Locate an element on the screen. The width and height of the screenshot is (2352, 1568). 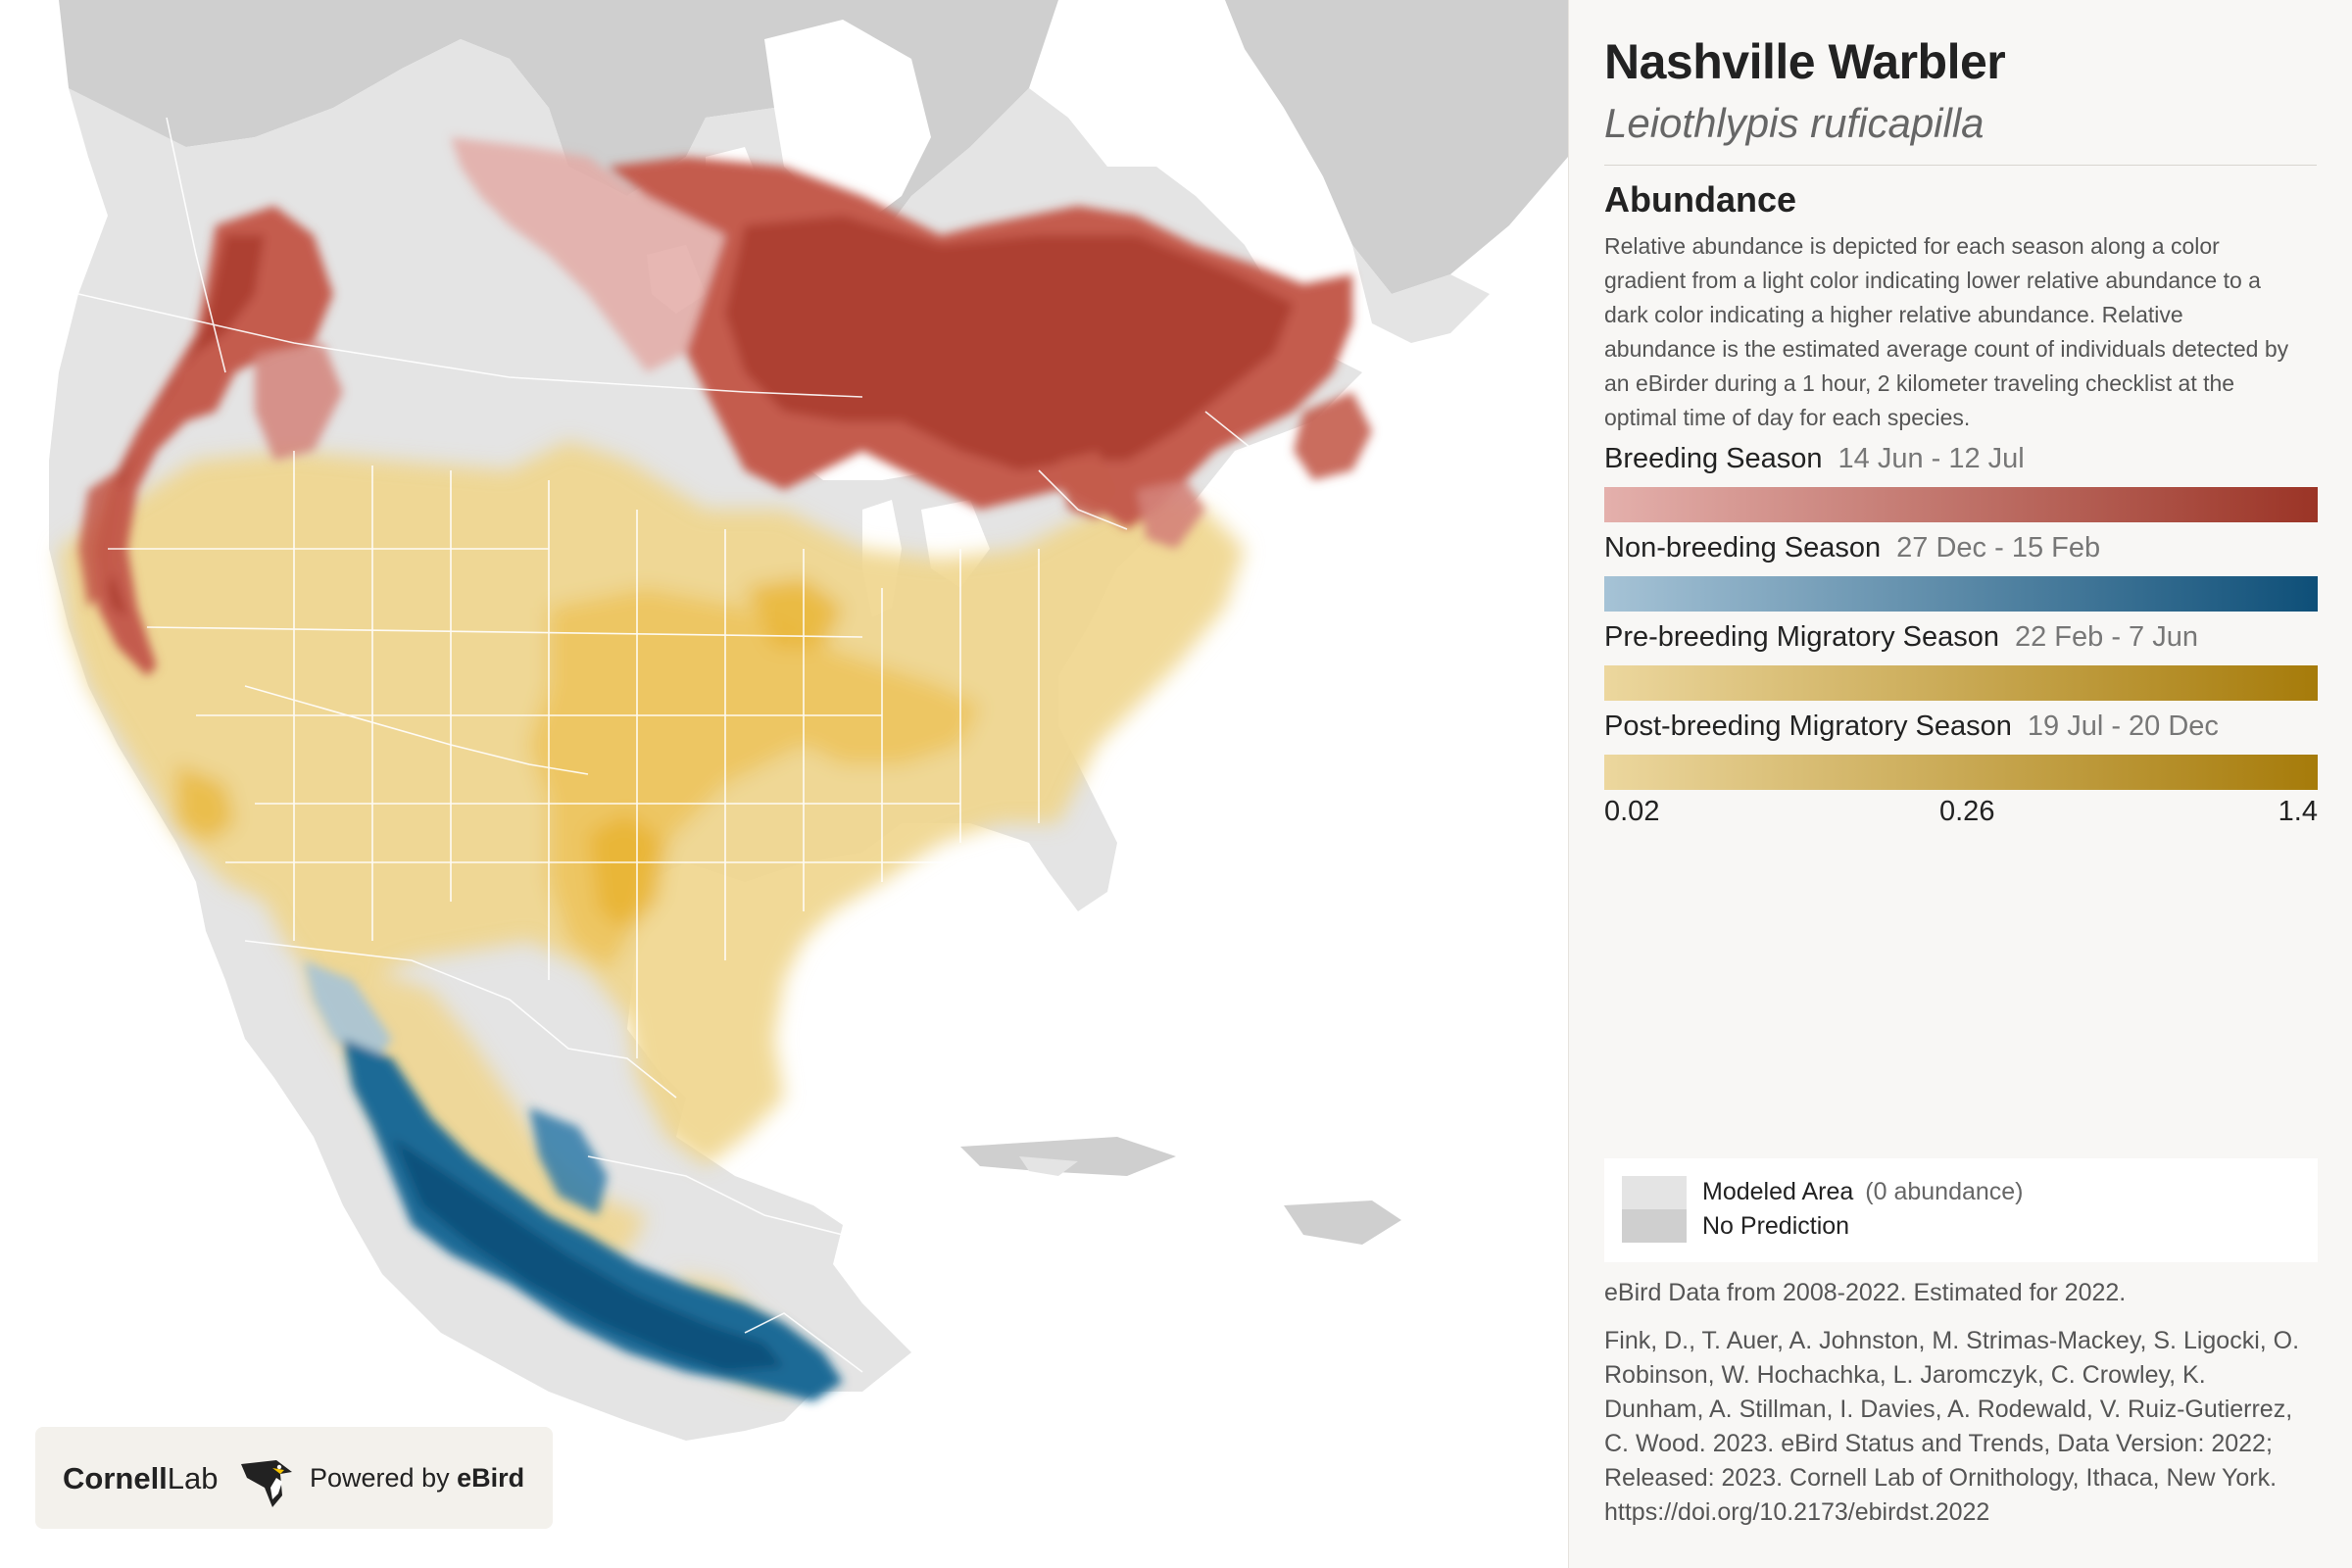
powered-by-ebird: Powered by eBird is located at coordinates (417, 1478).